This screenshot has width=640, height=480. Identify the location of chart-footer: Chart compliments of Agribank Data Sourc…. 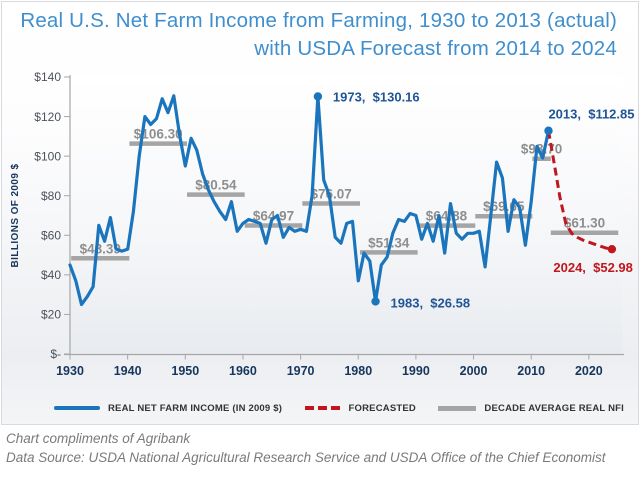
(321, 448).